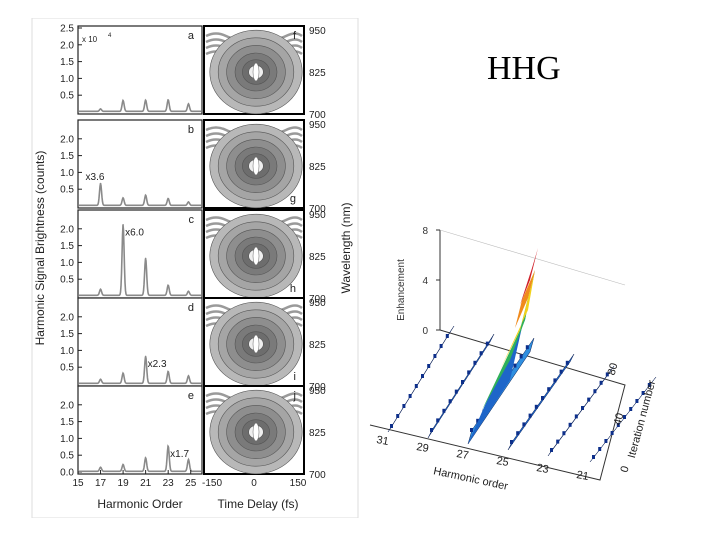 Image resolution: width=720 pixels, height=540 pixels. Describe the element at coordinates (295, 377) in the screenshot. I see `panel-label: i` at that location.